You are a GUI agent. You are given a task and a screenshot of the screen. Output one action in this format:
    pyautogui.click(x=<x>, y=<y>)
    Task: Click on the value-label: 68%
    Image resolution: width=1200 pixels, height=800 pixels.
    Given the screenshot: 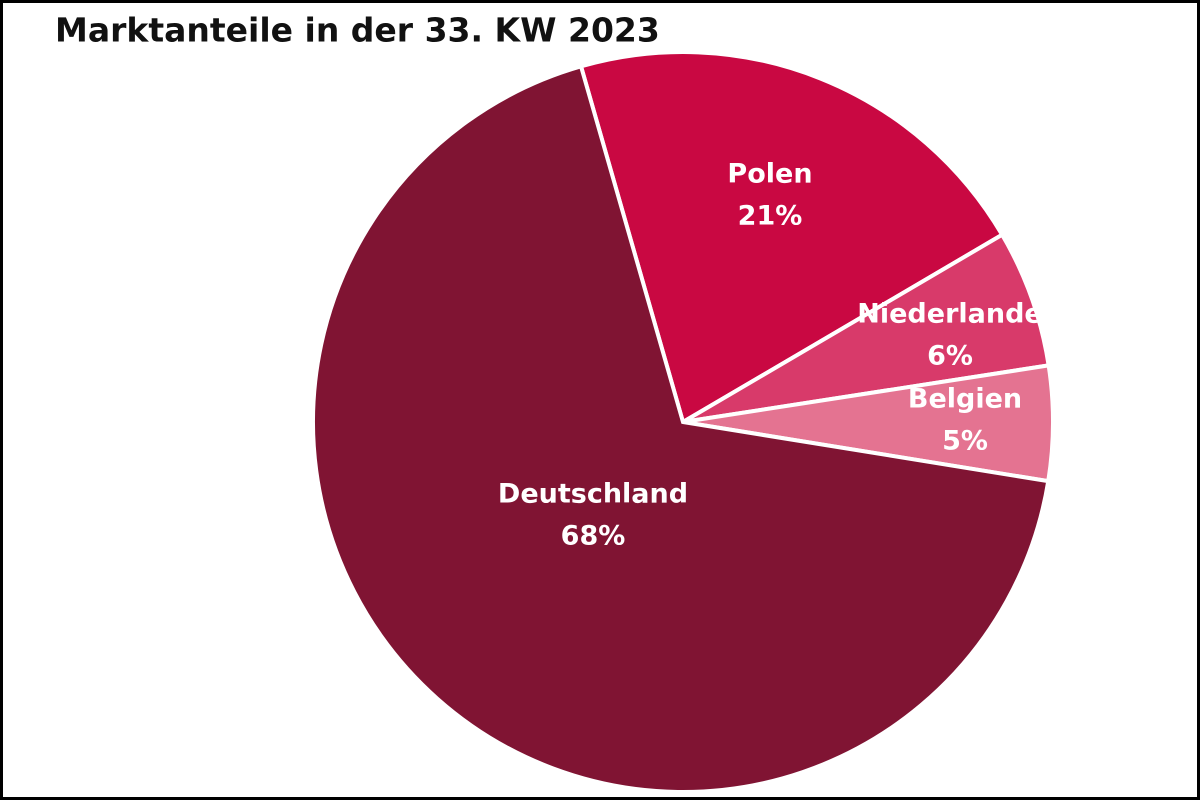 What is the action you would take?
    pyautogui.click(x=593, y=536)
    